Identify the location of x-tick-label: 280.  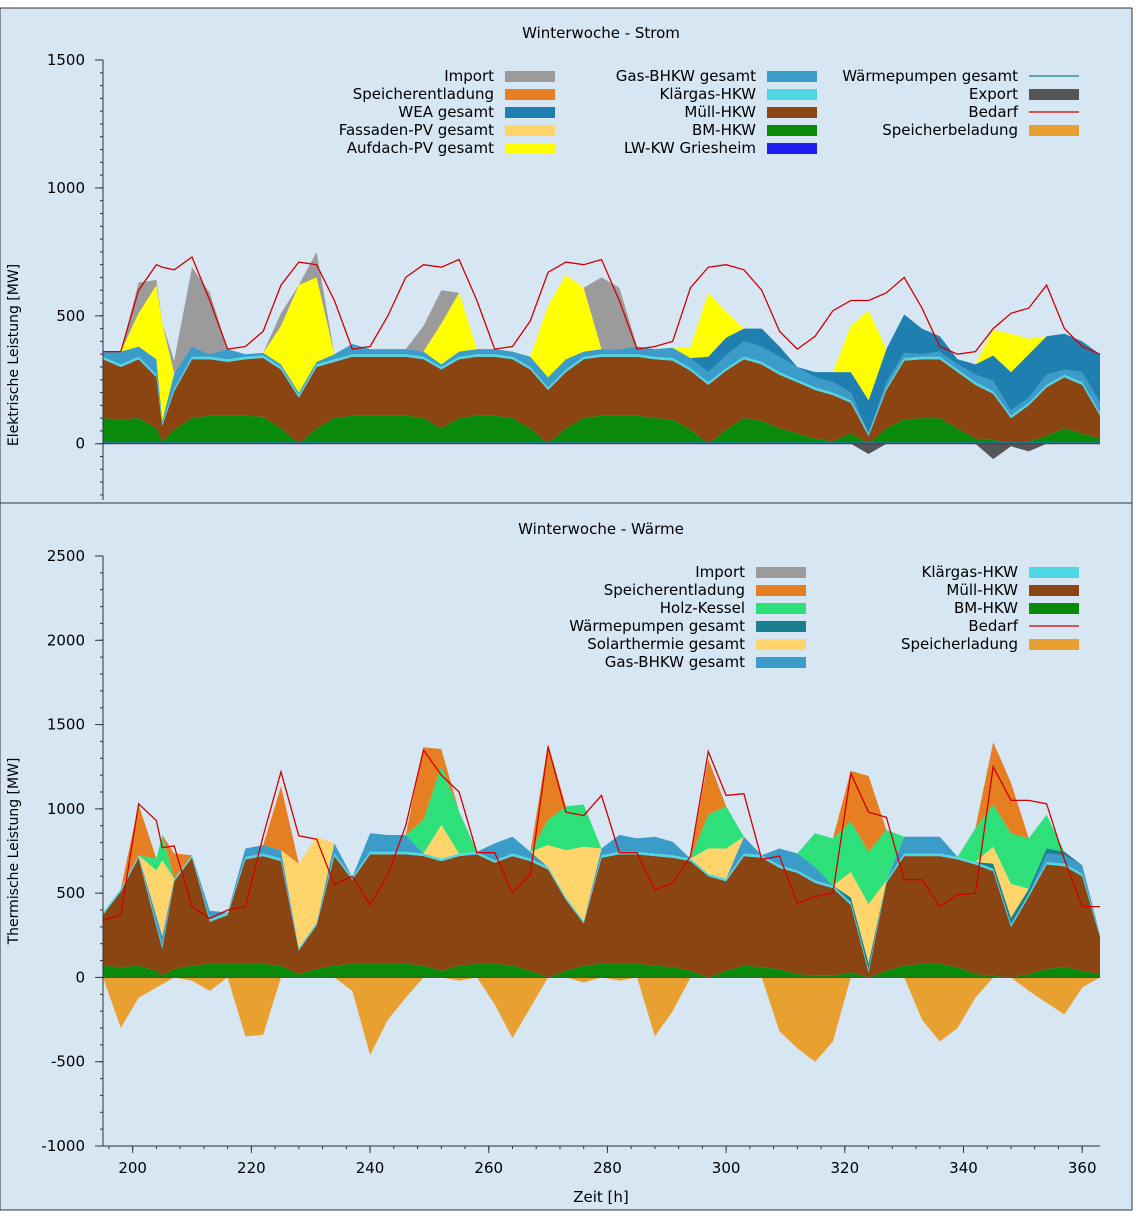
(607, 1168).